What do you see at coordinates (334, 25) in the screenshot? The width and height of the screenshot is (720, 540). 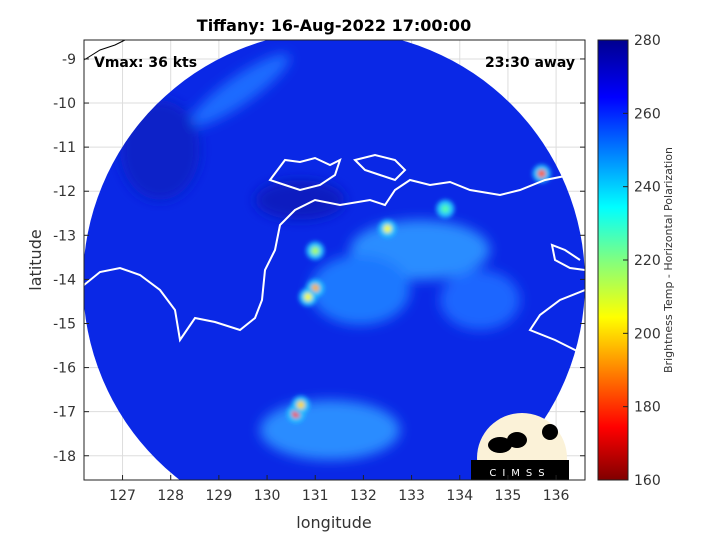 I see `chart-title: Tiffany: 16-Aug-2022 17:00:00` at bounding box center [334, 25].